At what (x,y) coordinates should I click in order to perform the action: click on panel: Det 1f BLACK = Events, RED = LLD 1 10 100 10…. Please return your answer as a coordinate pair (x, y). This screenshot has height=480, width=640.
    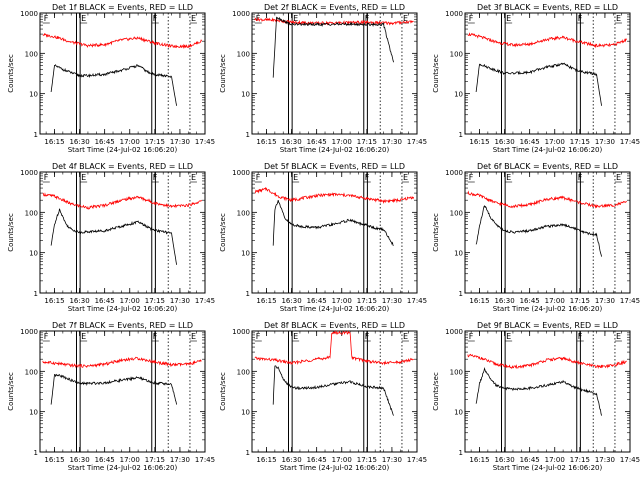
    Looking at the image, I should click on (111, 78).